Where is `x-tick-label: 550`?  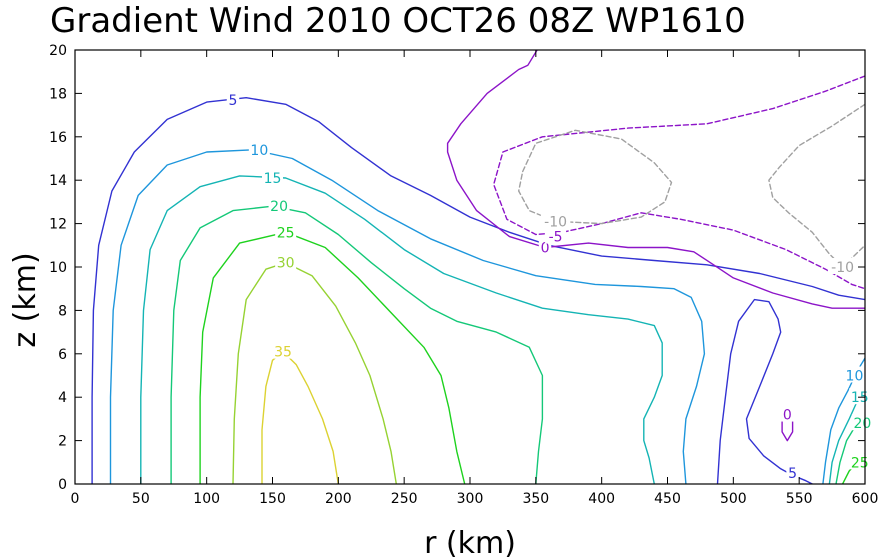
x-tick-label: 550 is located at coordinates (799, 499).